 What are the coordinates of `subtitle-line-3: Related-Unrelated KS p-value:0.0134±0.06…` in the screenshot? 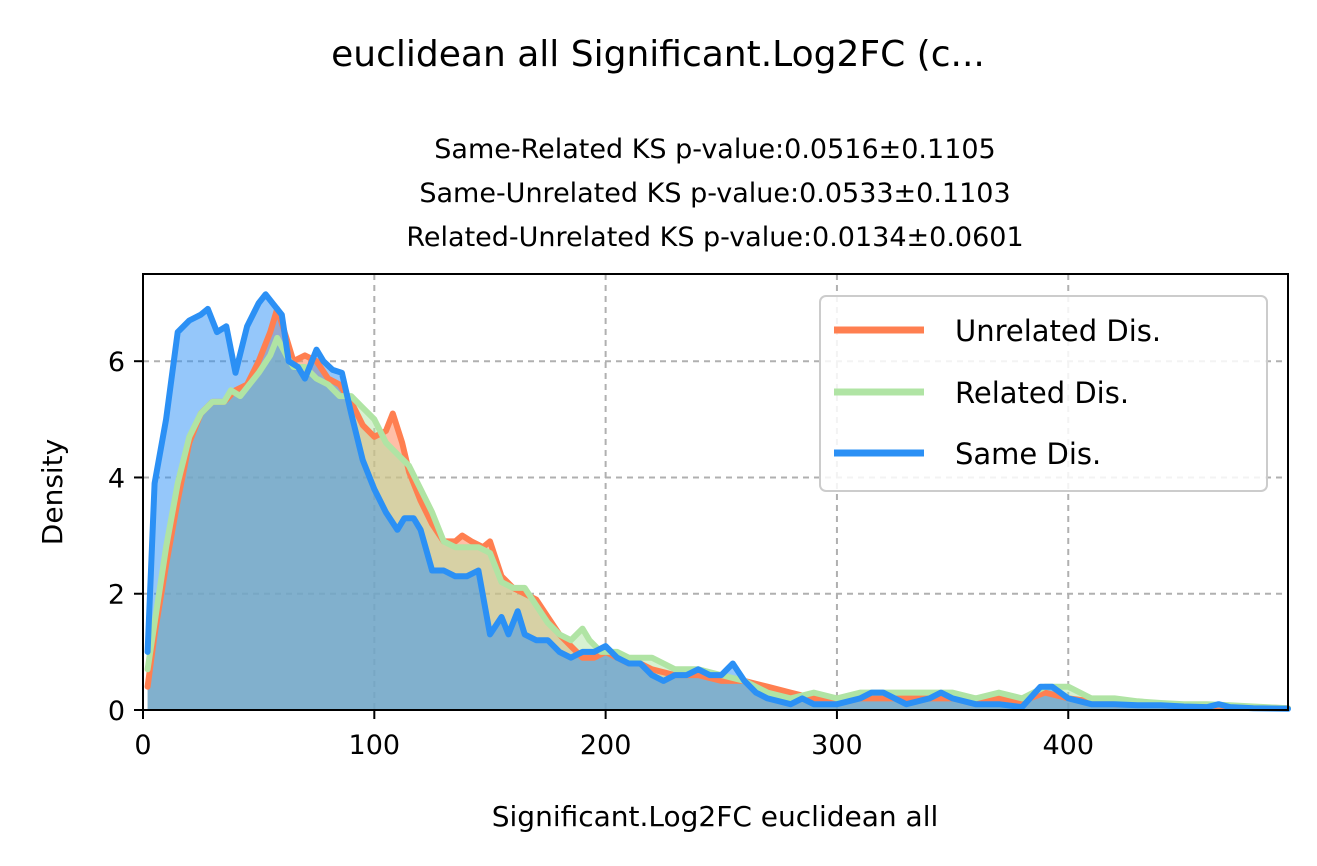 It's located at (714, 237).